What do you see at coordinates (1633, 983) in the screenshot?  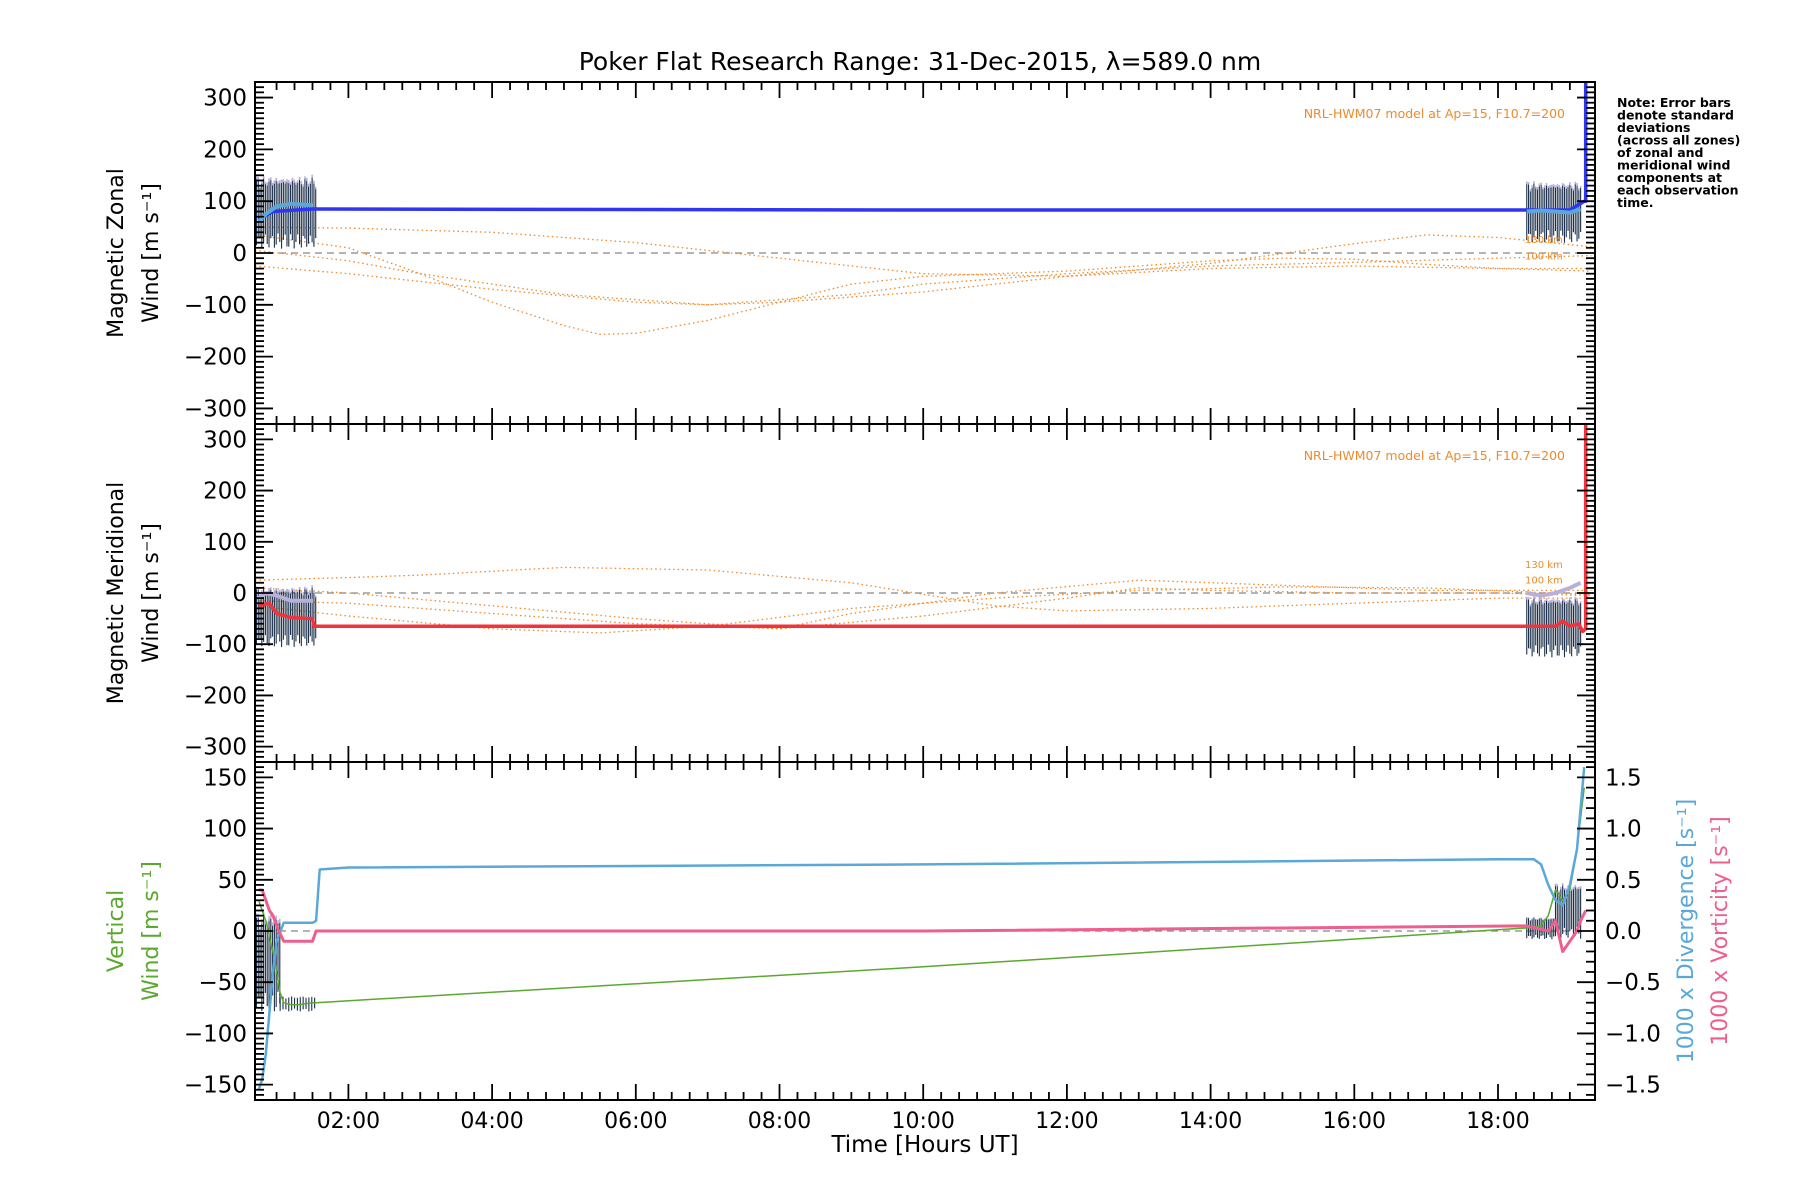 I see `y2-tick-label: −0.5` at bounding box center [1633, 983].